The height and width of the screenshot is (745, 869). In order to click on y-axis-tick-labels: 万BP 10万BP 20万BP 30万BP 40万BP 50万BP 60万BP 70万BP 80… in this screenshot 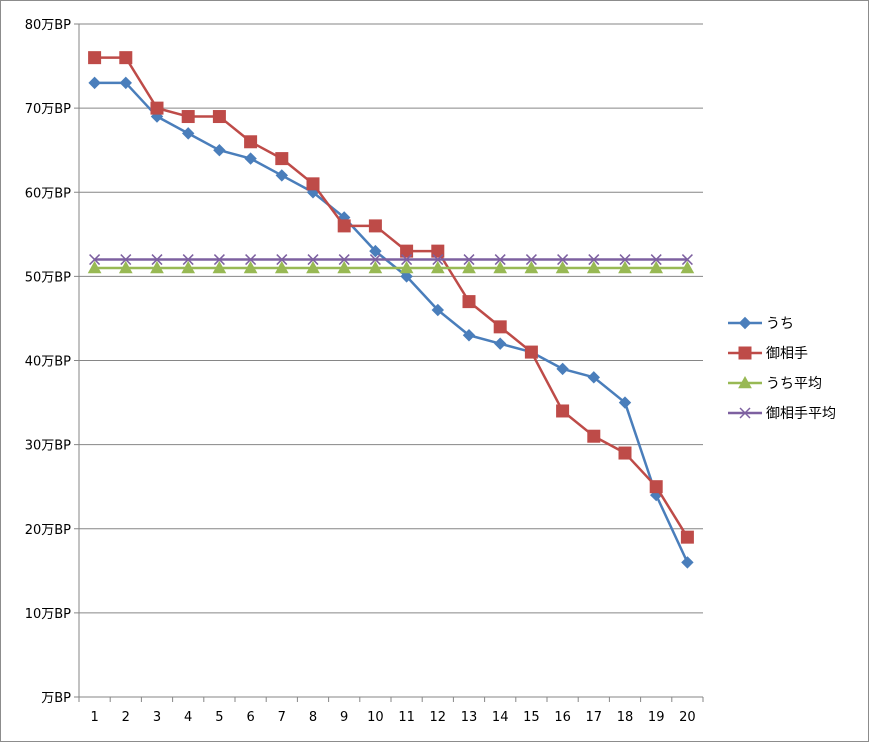, I will do `click(48, 362)`.